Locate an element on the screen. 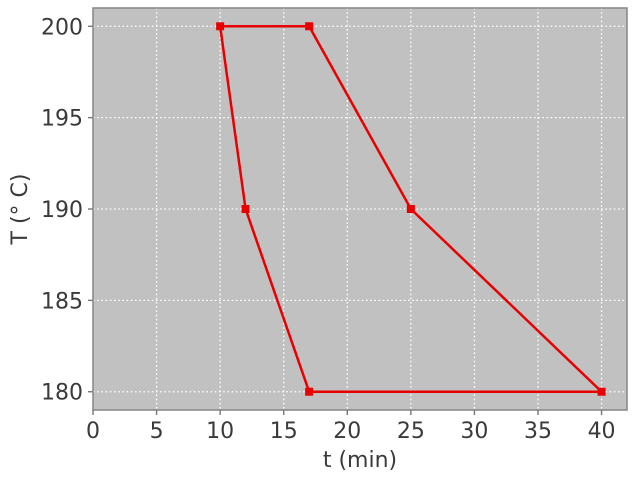 The height and width of the screenshot is (480, 640). y-tick-label-180: 180 is located at coordinates (62, 393).